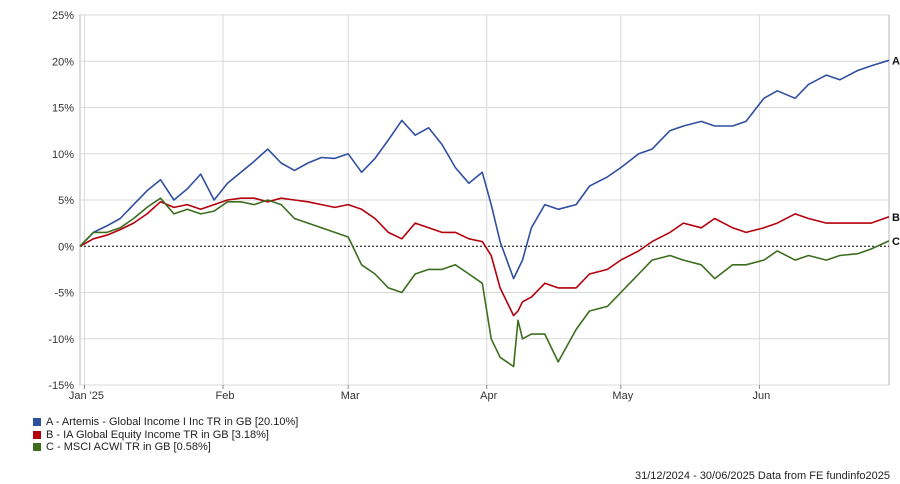 The width and height of the screenshot is (900, 484). Describe the element at coordinates (419, 396) in the screenshot. I see `x-axis-labels: Jan '25 Feb Mar Apr May Jun` at that location.